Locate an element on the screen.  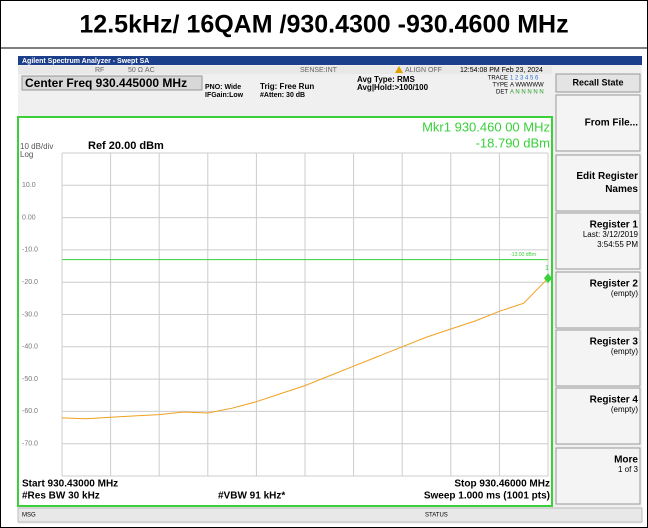
center-freq: Center Freq 930.445000 MHz is located at coordinates (106, 83).